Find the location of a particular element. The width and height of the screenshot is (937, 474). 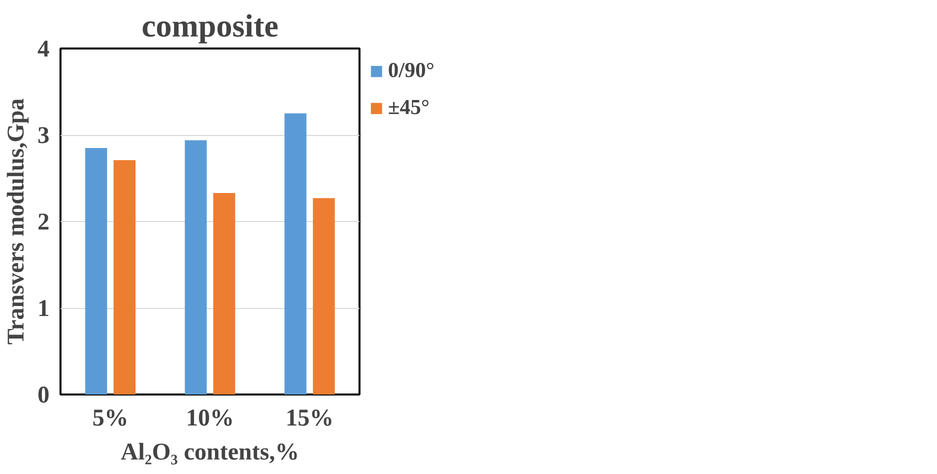

y-tick-label: 3 is located at coordinates (44, 136).